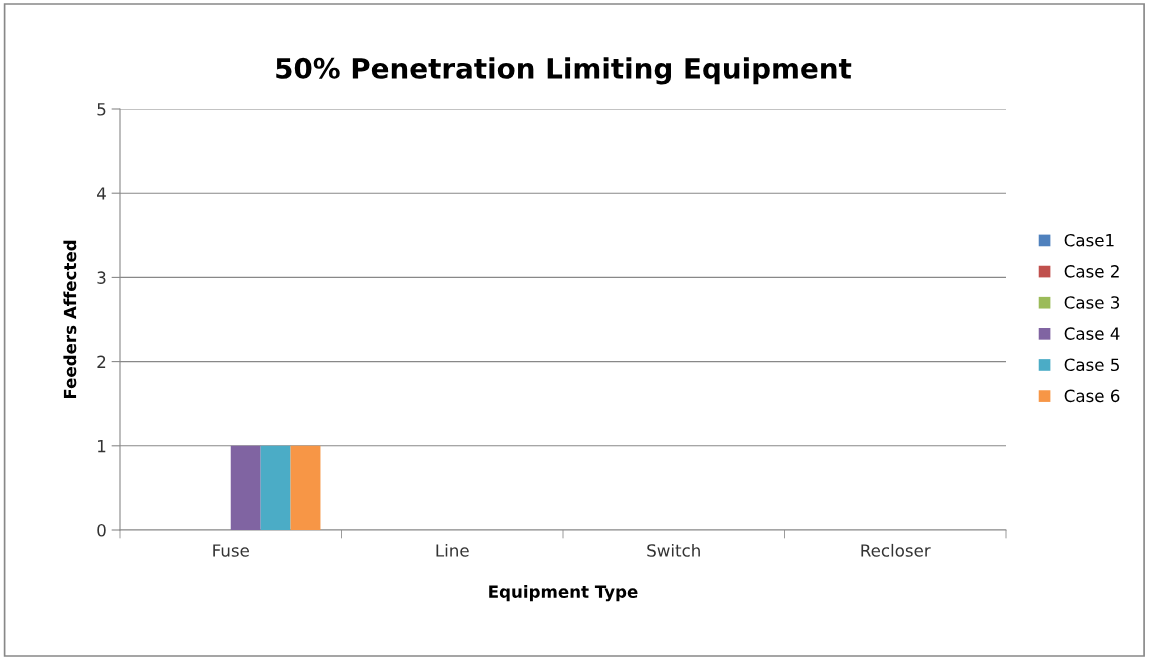 Image resolution: width=1151 pixels, height=660 pixels. I want to click on y-tick-label: 4, so click(101, 193).